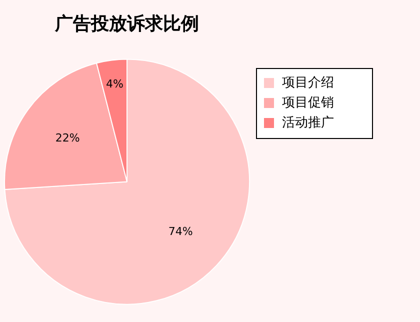 This screenshot has width=420, height=322. I want to click on legend-label: 活动推广, so click(308, 122).